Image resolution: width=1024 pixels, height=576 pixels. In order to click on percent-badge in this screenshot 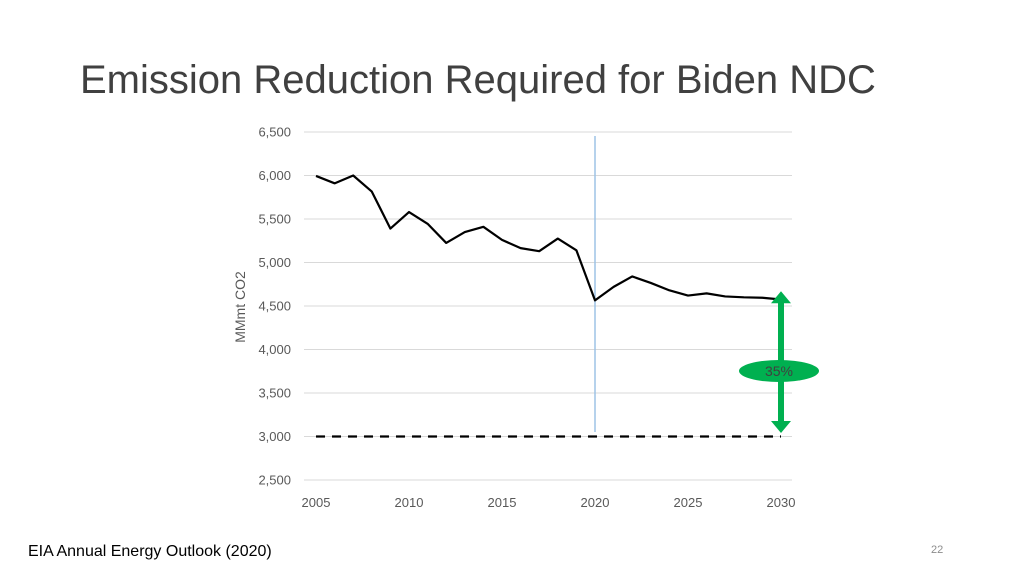, I will do `click(779, 371)`.